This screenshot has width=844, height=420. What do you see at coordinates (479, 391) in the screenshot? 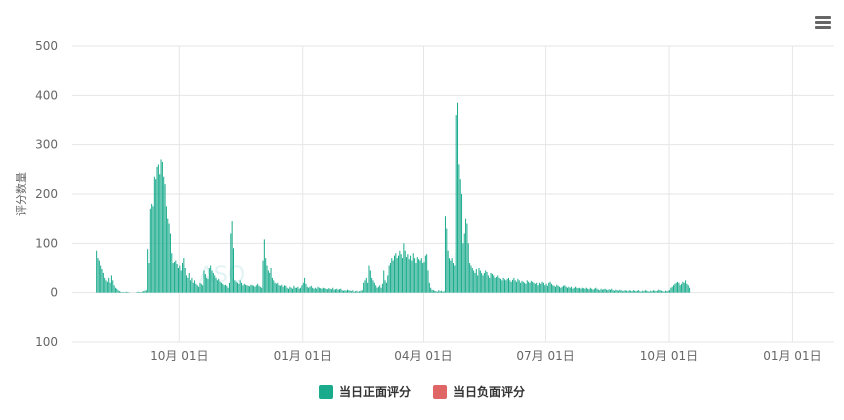
I see `legend-item-negative: 当日负面评分` at bounding box center [479, 391].